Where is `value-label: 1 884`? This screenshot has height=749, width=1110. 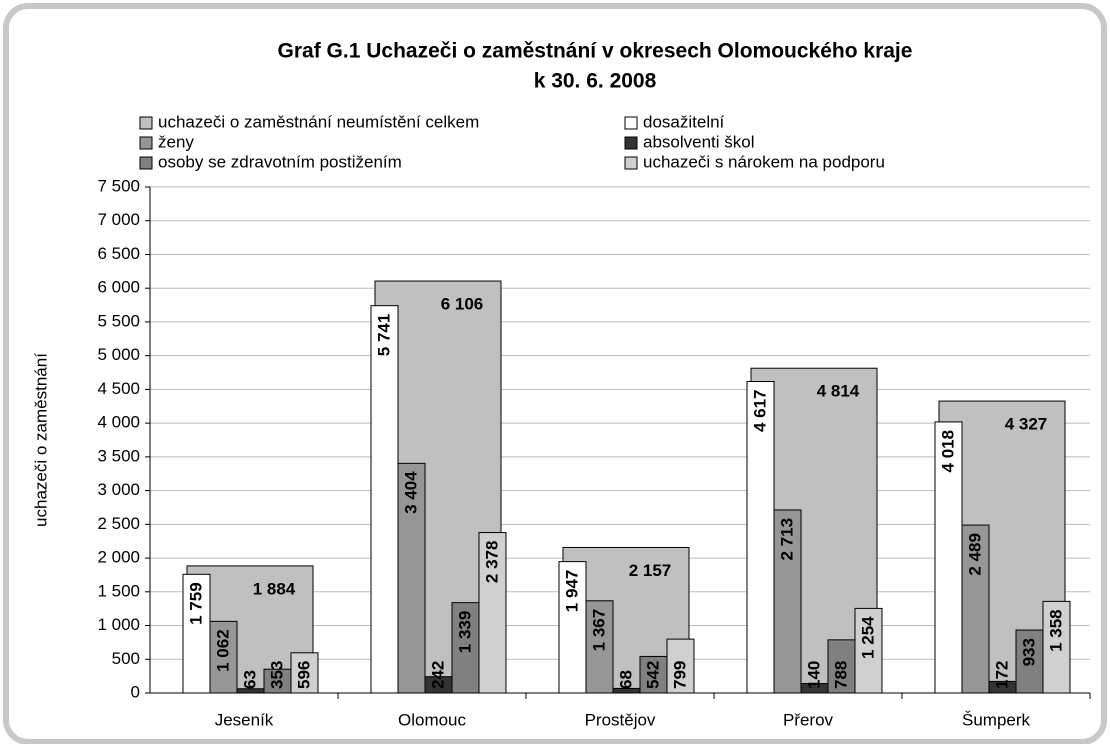
value-label: 1 884 is located at coordinates (274, 588).